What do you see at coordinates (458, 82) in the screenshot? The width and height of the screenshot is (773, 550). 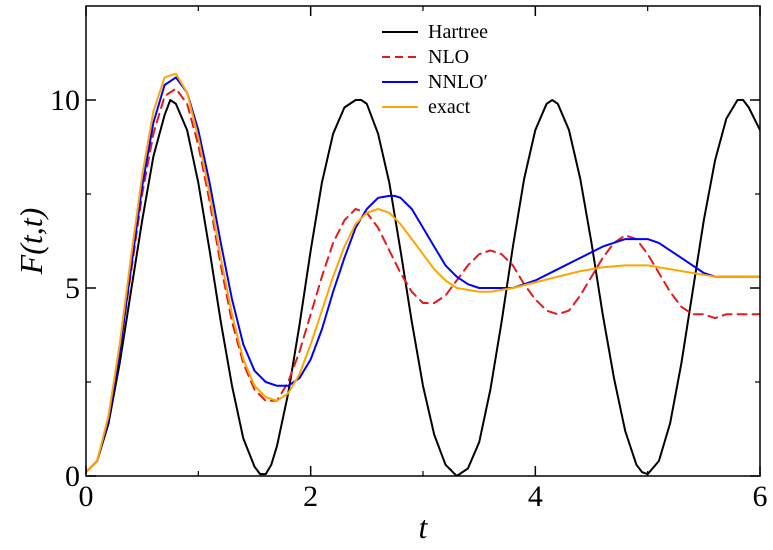 I see `legend-label: NNLO′` at bounding box center [458, 82].